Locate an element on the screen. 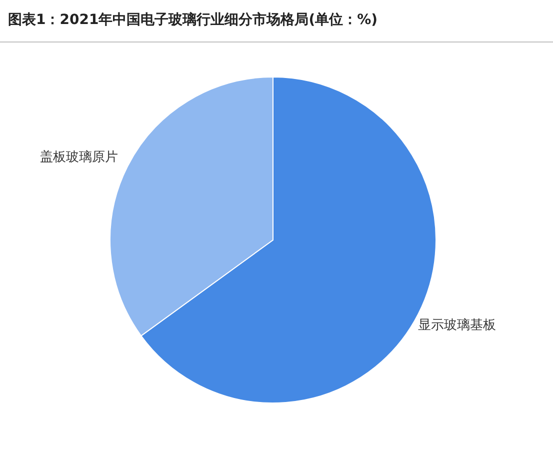 The width and height of the screenshot is (553, 471). slice-label: 显示玻璃基板 is located at coordinates (457, 325).